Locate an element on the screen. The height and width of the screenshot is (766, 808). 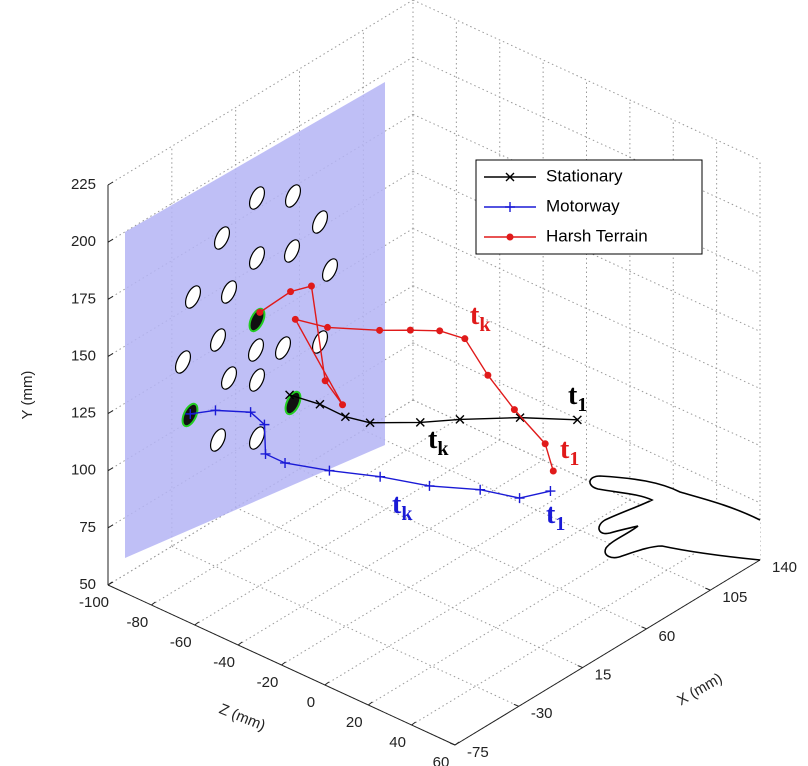
z-axis-label: Z (mm) is located at coordinates (242, 718).